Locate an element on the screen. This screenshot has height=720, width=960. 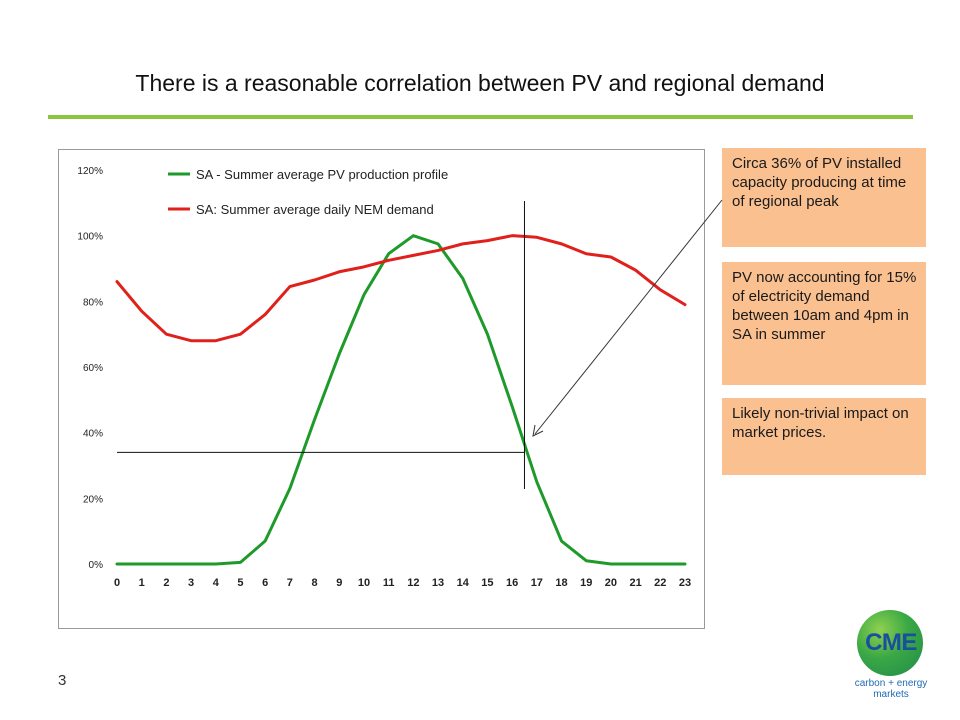
x-tick-label: 0 is located at coordinates (117, 583).